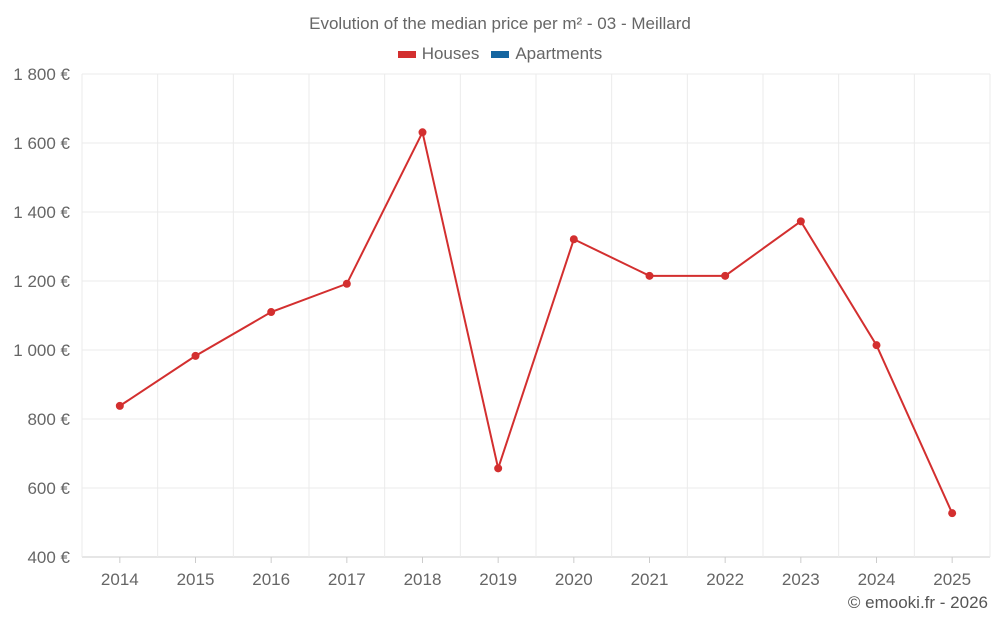  Describe the element at coordinates (347, 579) in the screenshot. I see `x-tick-label: 2017` at that location.